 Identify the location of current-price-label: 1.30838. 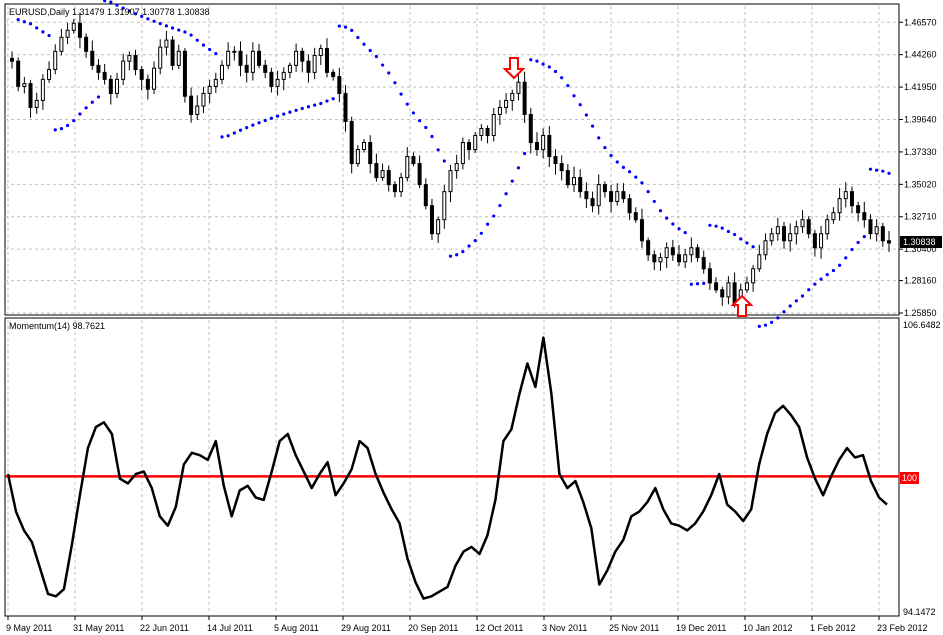
(919, 242).